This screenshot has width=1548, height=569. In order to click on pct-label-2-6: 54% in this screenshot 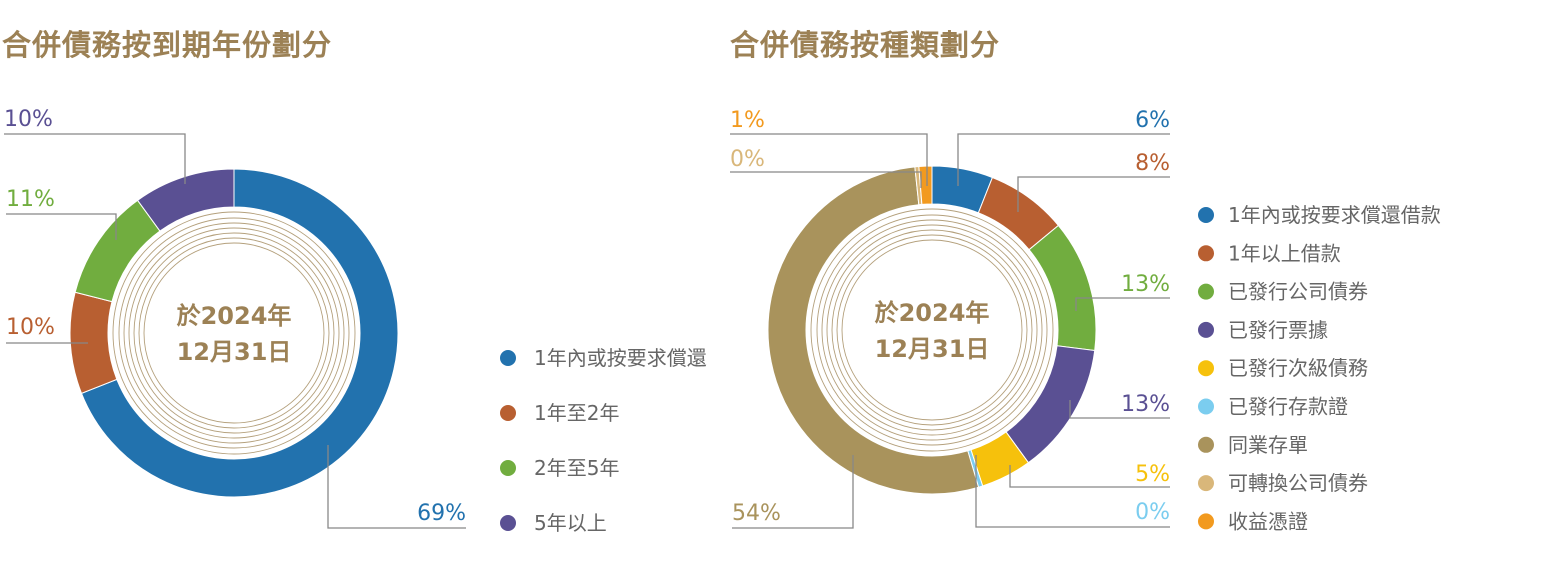, I will do `click(756, 513)`.